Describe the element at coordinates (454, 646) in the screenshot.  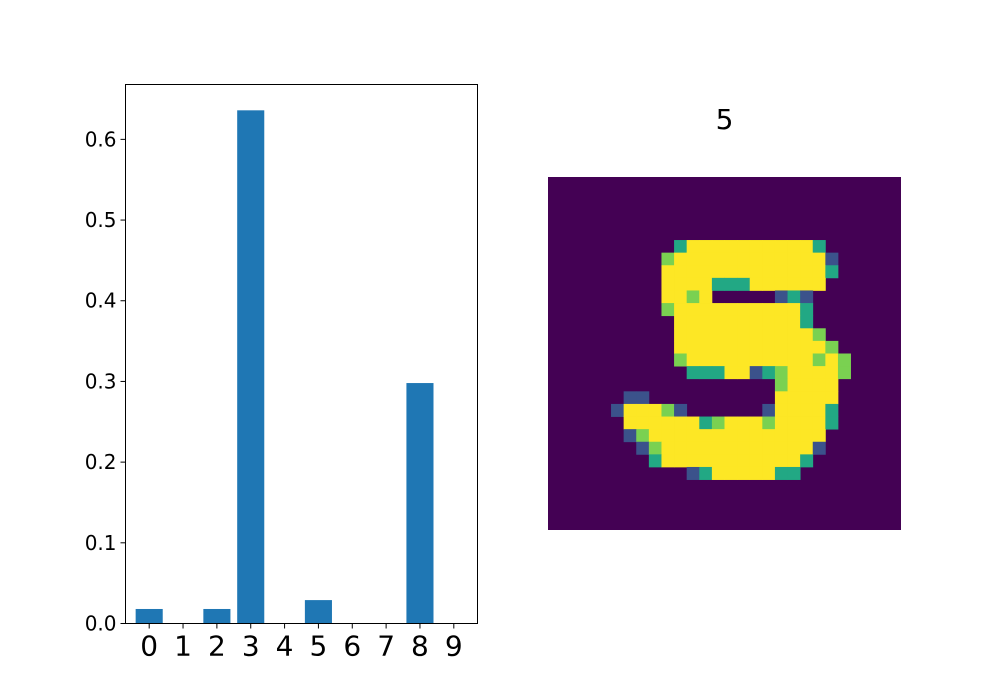
I see `x-tick-label: 9` at that location.